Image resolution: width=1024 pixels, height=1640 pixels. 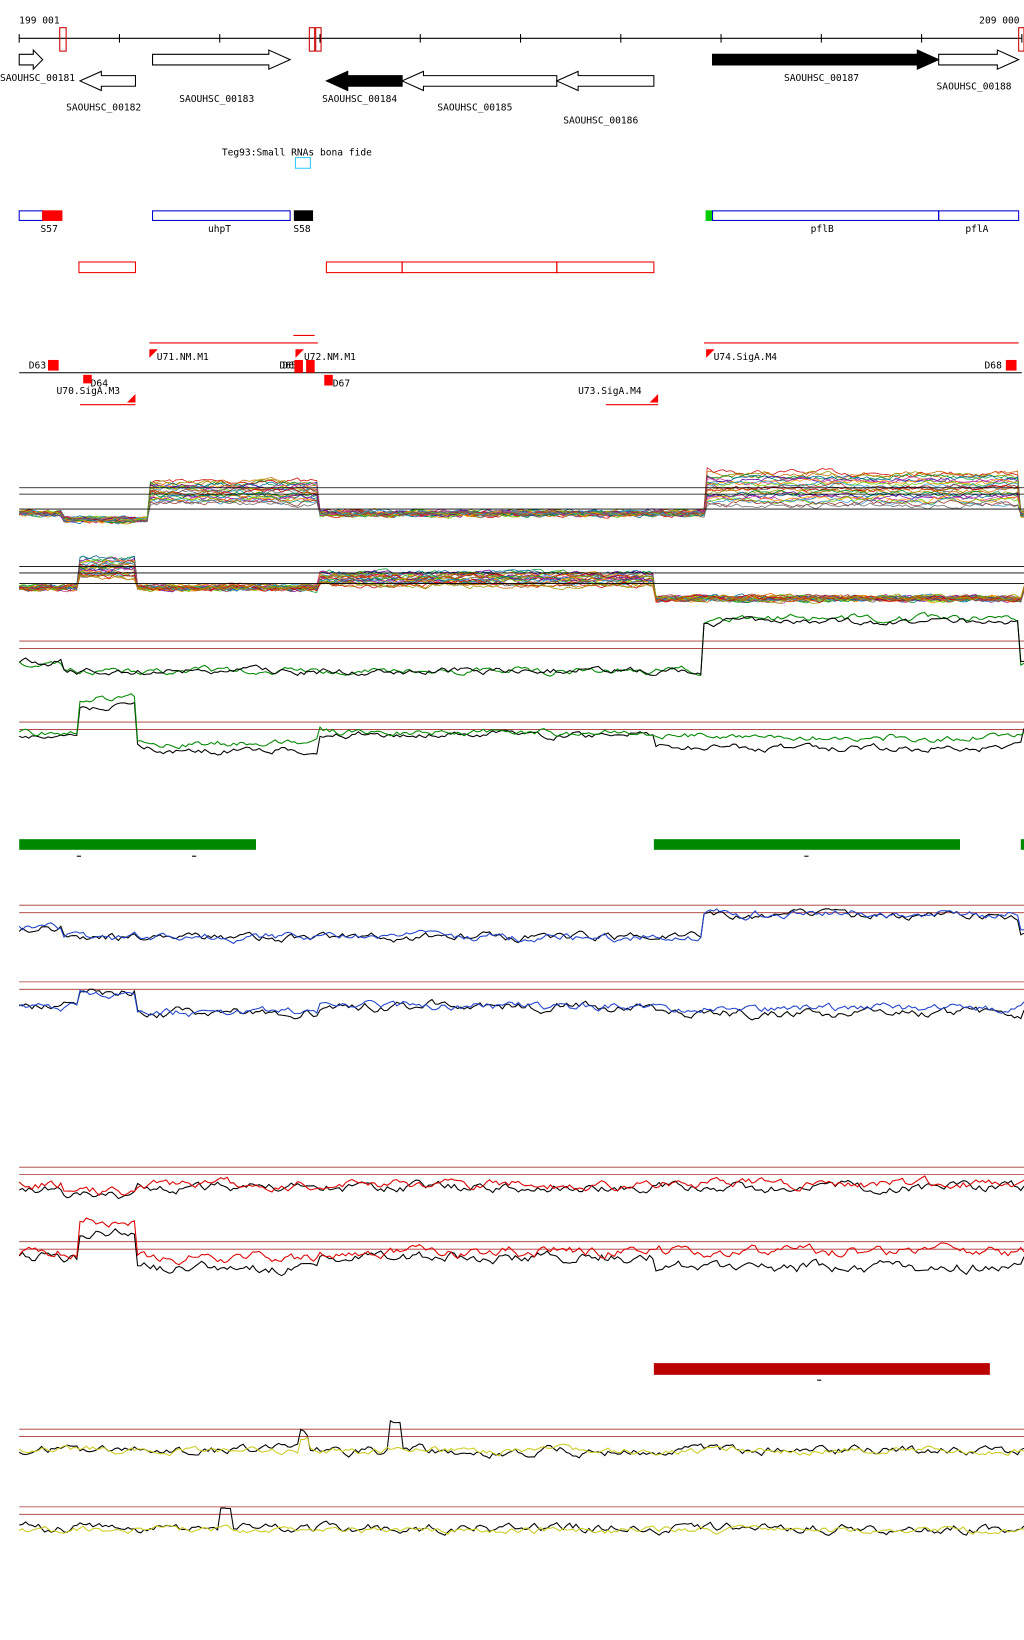 What do you see at coordinates (342, 384) in the screenshot?
I see `site-label: D67` at bounding box center [342, 384].